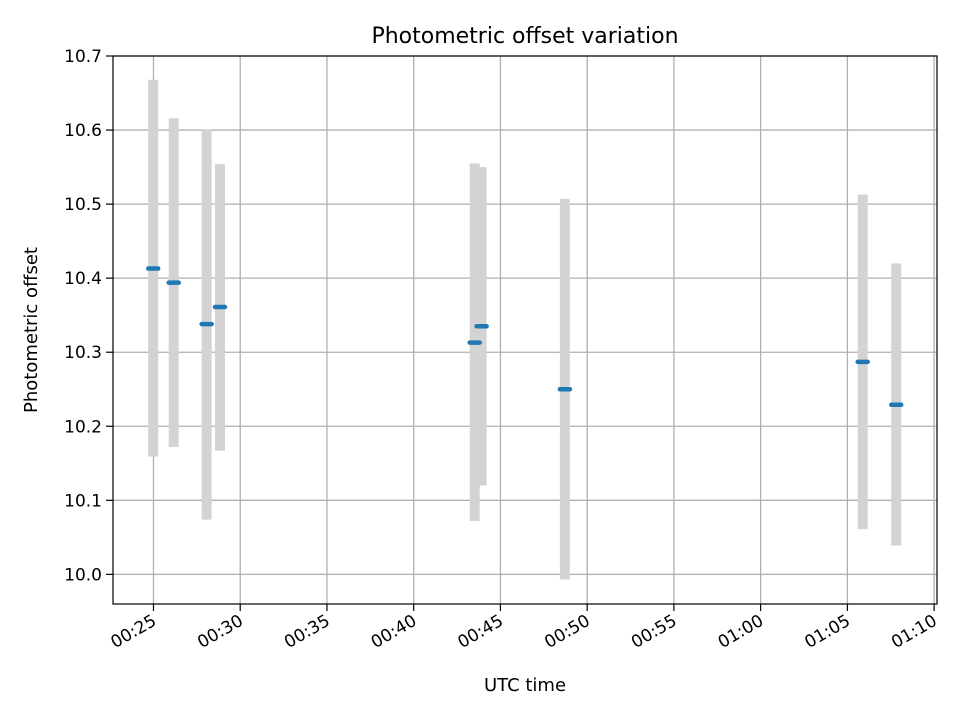 This screenshot has height=720, width=960. I want to click on y-tick-label: 10.5, so click(83, 205).